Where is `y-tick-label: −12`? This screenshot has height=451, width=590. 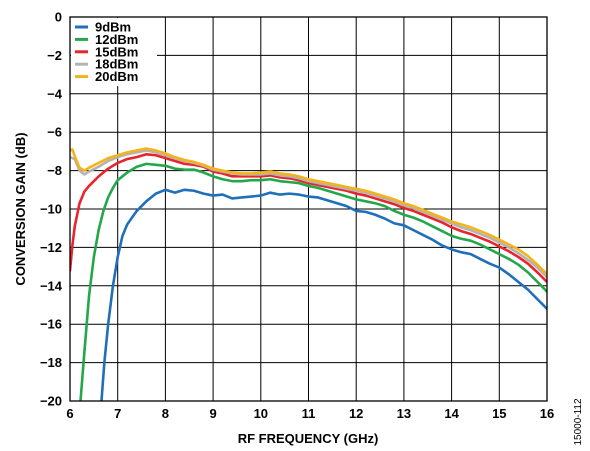
y-tick-label: −12 is located at coordinates (51, 247).